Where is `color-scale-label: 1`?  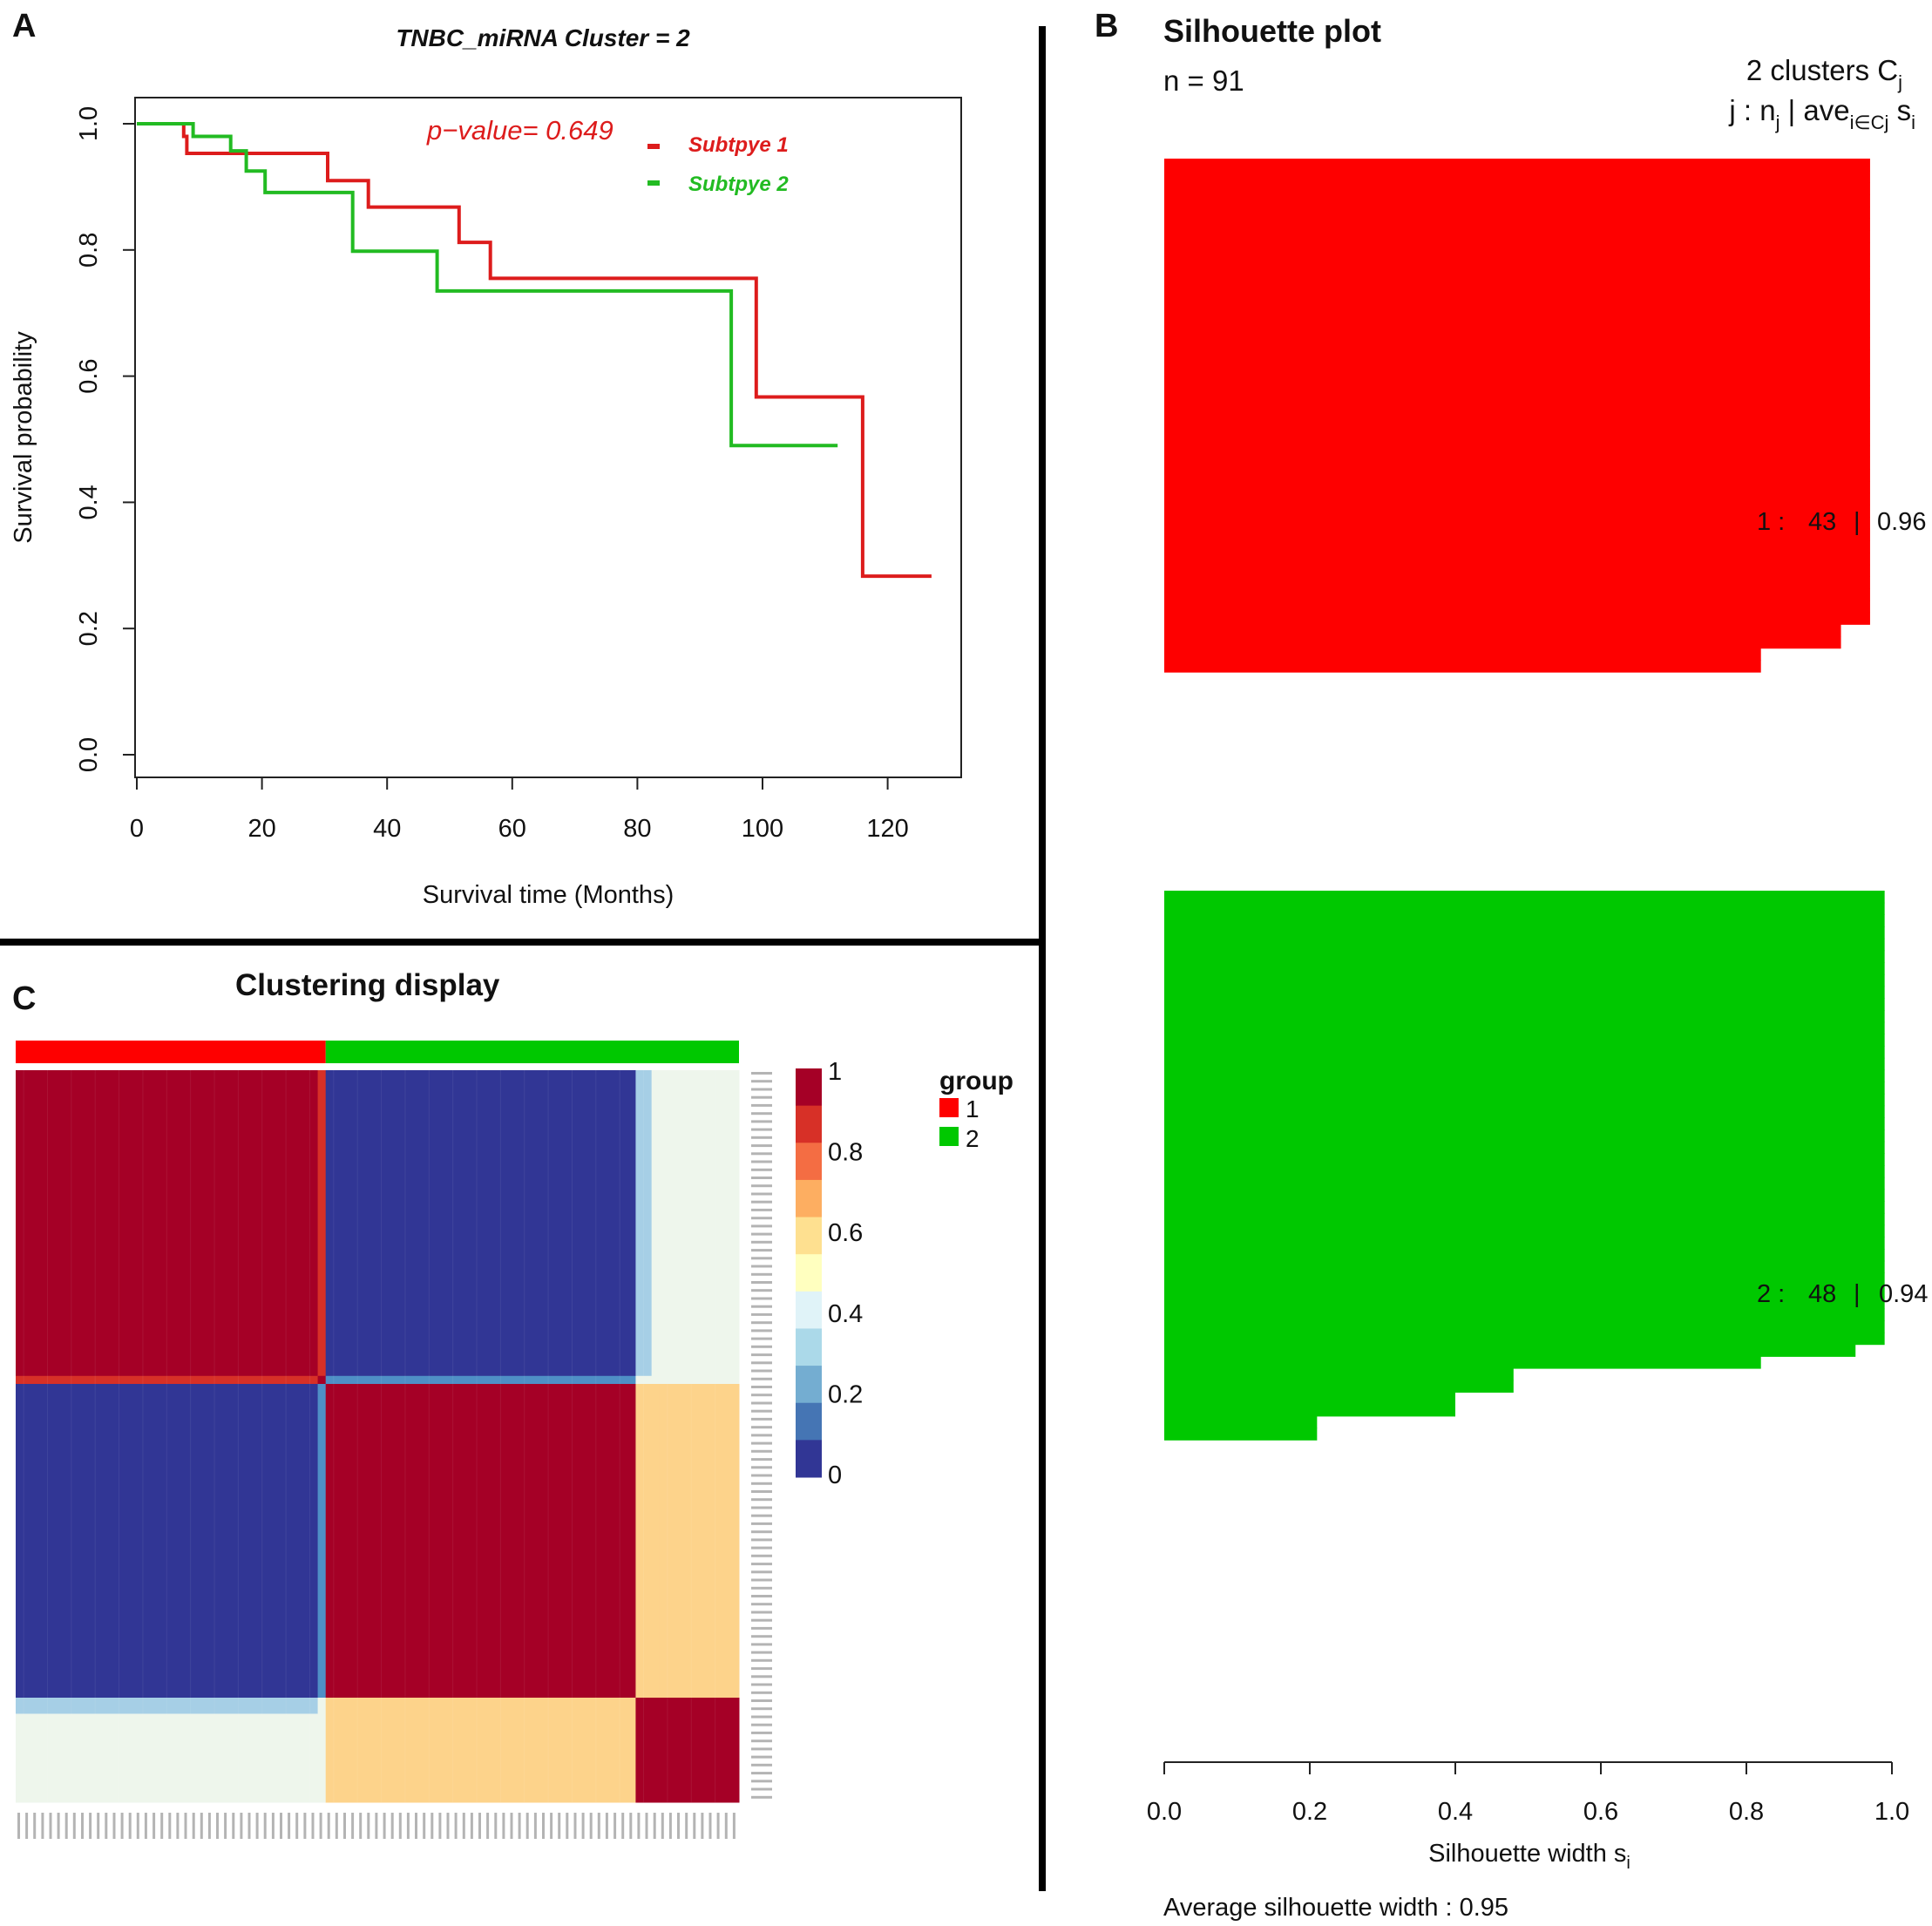
color-scale-label: 1 is located at coordinates (835, 1072).